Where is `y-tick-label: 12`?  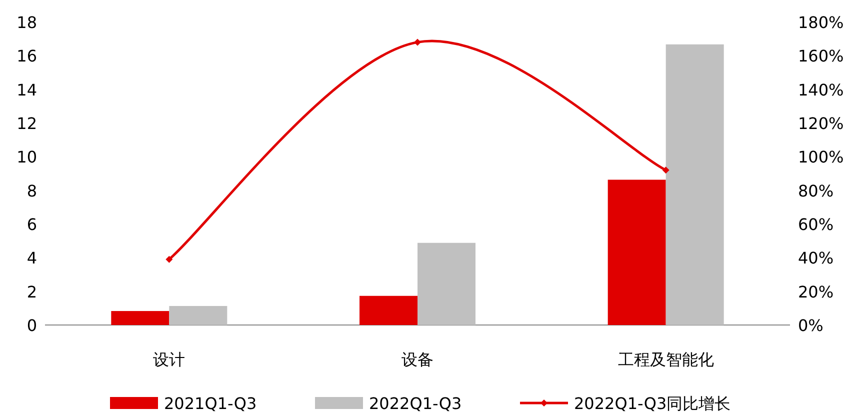
y-tick-label: 12 is located at coordinates (26, 123).